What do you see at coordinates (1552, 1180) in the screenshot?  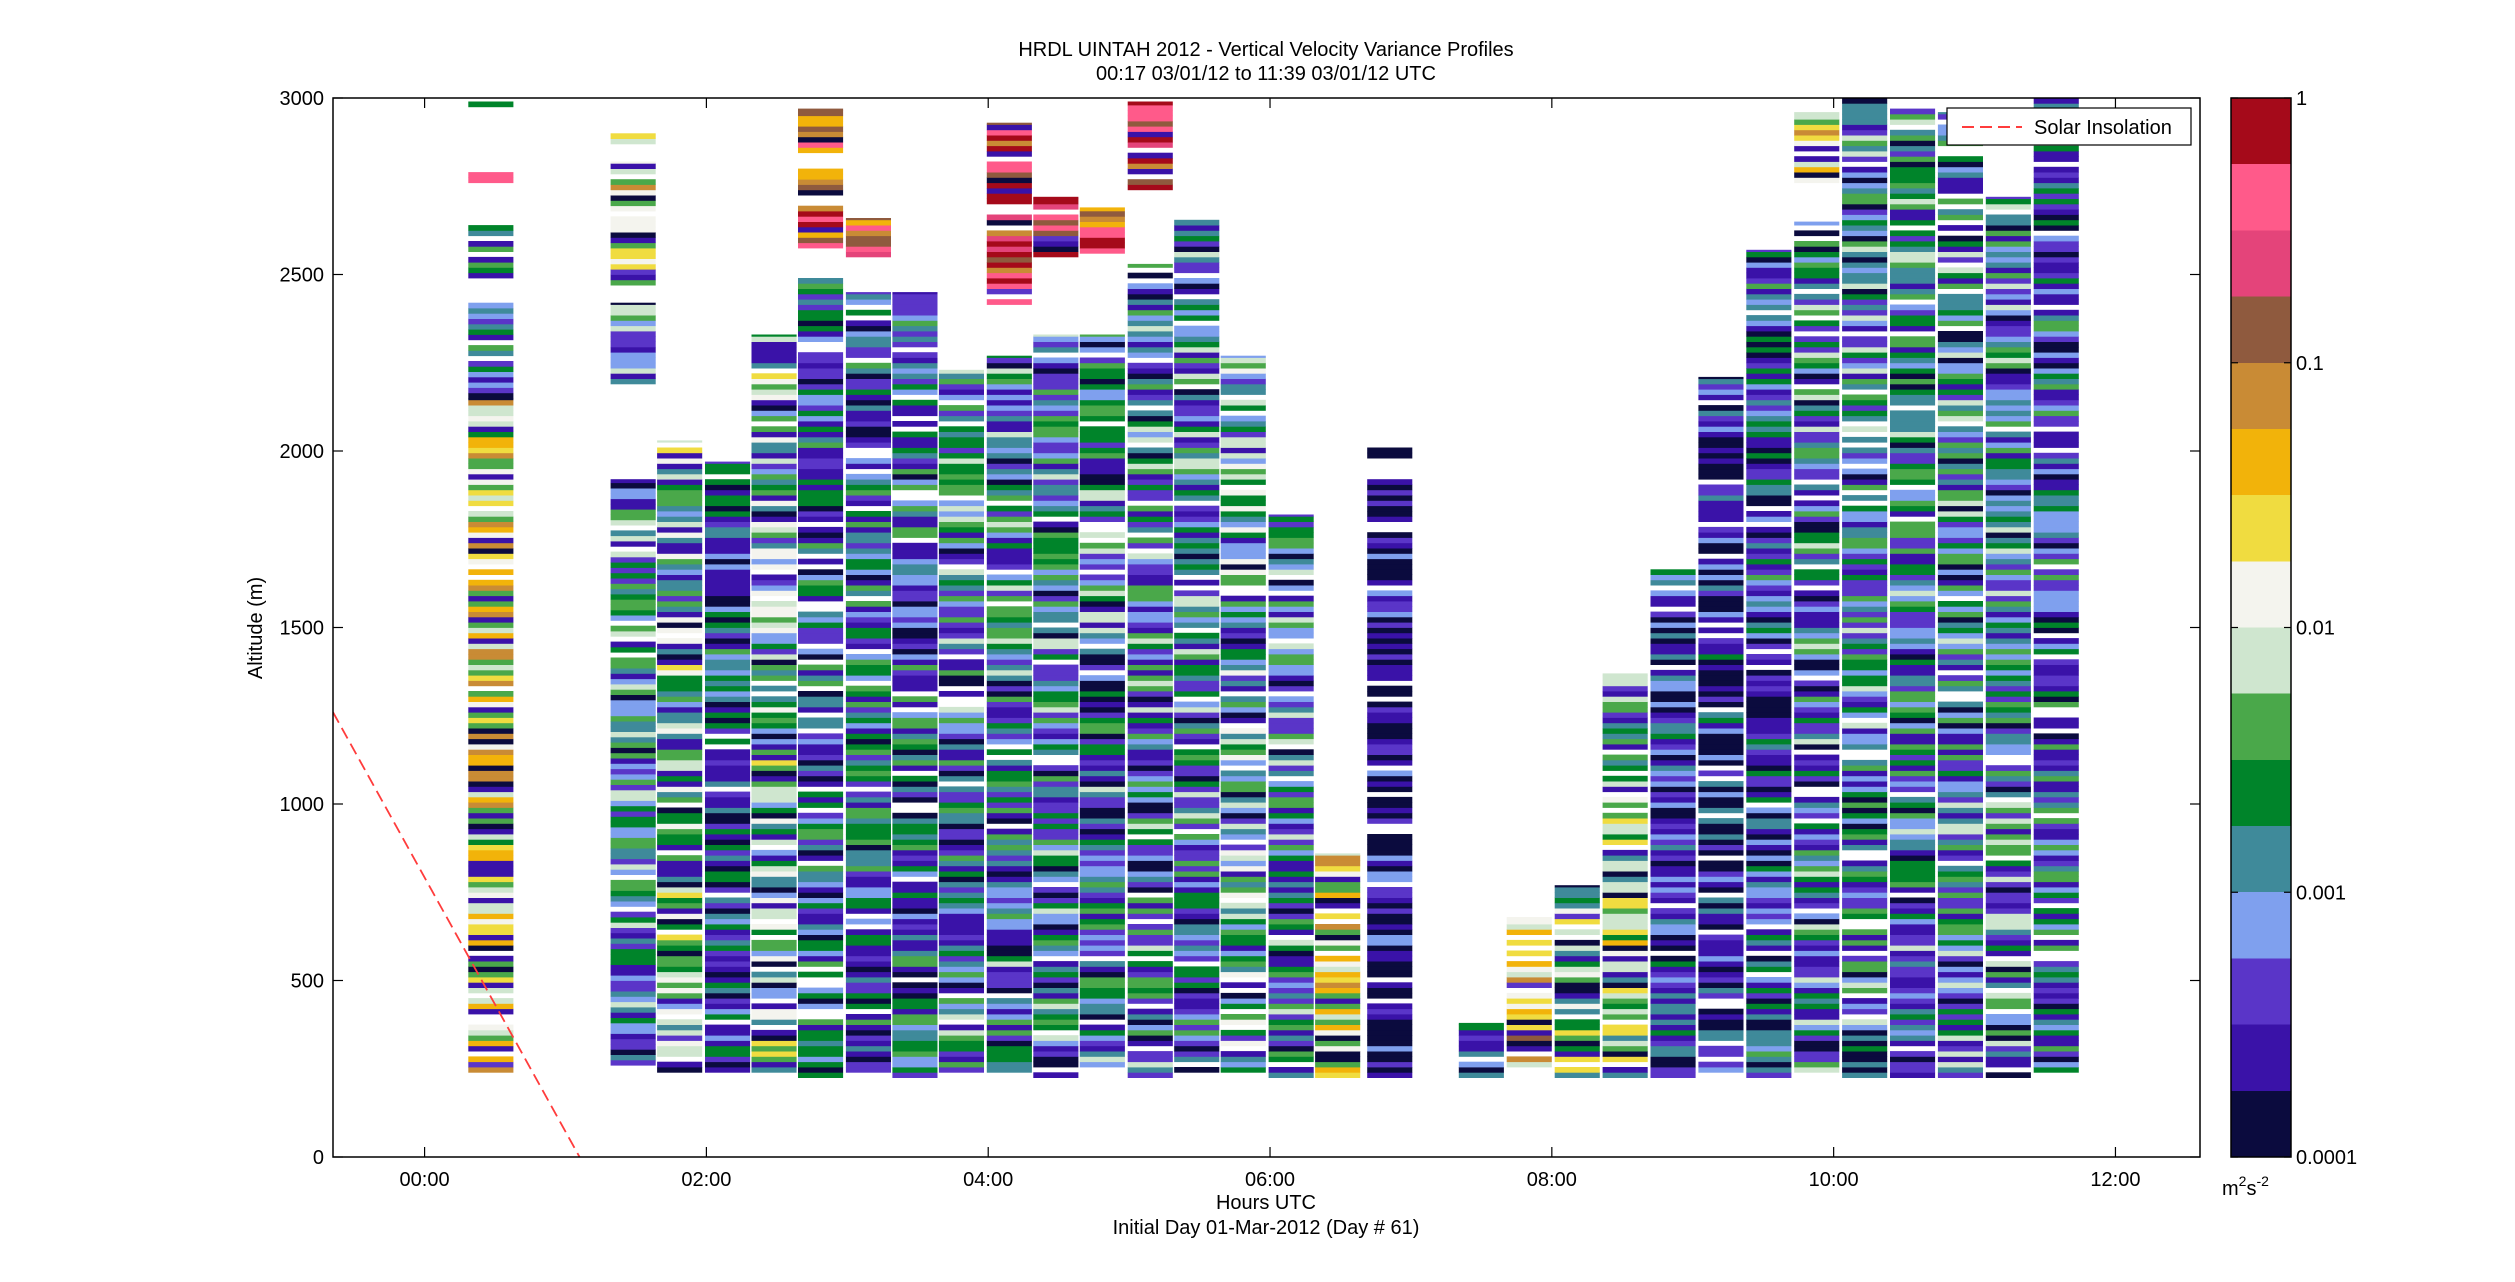 I see `x-tick-label: 08:00` at bounding box center [1552, 1180].